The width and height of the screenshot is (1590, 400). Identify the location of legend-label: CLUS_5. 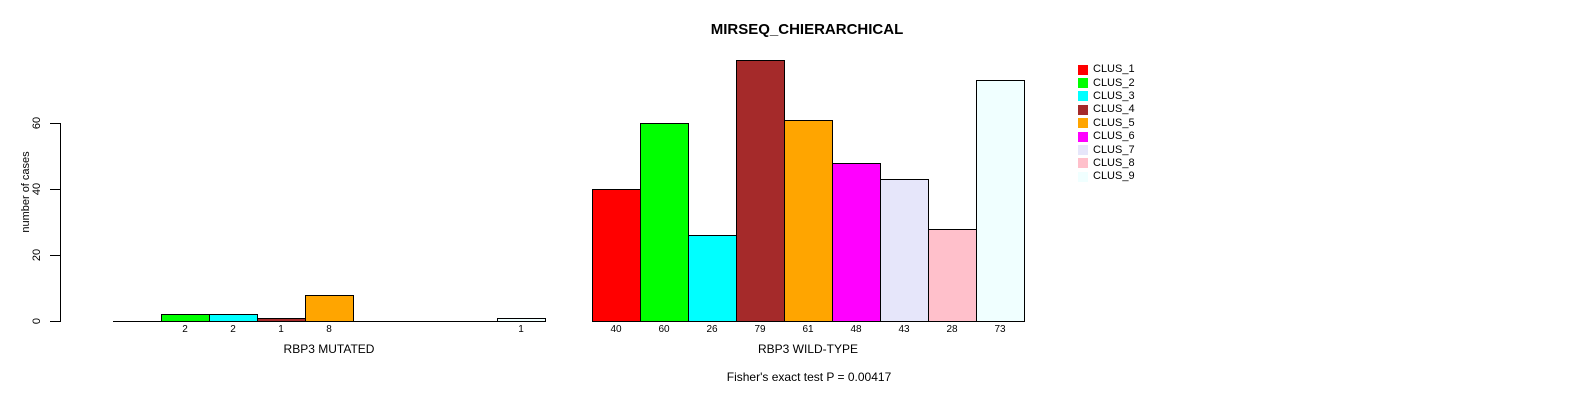
(1114, 122).